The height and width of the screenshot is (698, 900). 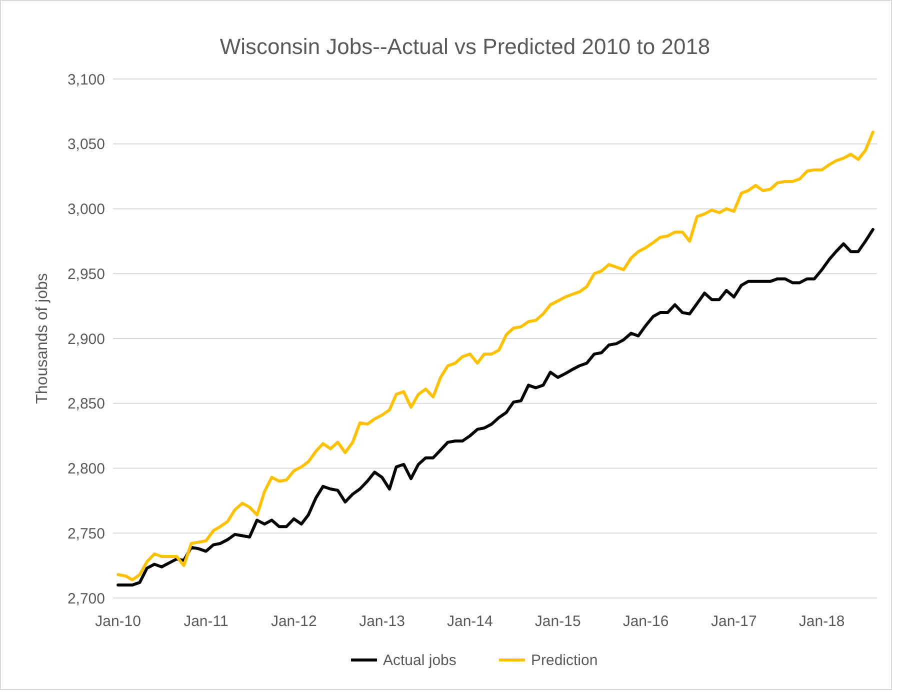 What do you see at coordinates (86, 209) in the screenshot?
I see `y-tick-label: 3,000` at bounding box center [86, 209].